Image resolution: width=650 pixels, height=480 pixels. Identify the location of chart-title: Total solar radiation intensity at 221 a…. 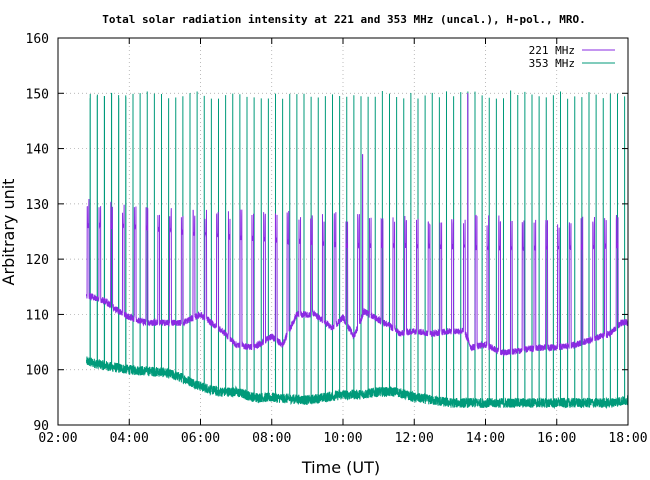
(343, 19).